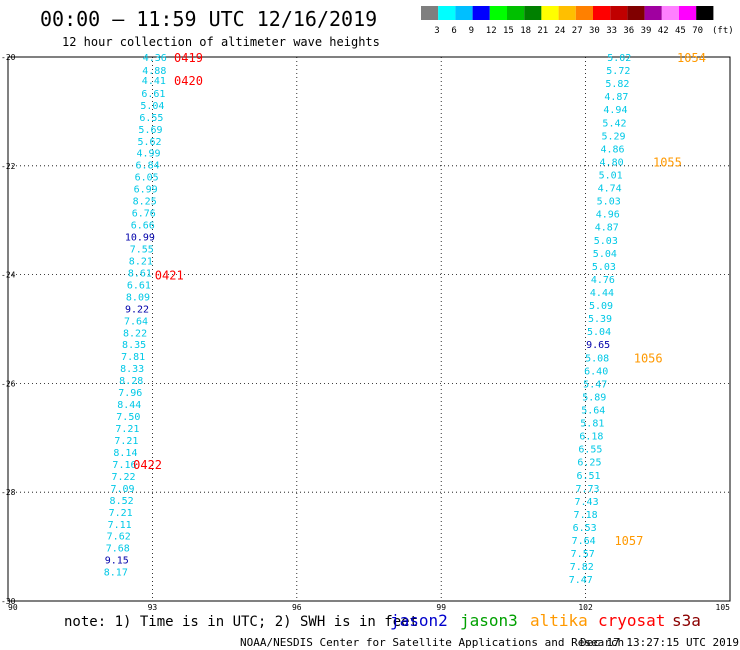 This screenshot has width=740, height=650. Describe the element at coordinates (188, 81) in the screenshot. I see `time-label: 0420` at that location.